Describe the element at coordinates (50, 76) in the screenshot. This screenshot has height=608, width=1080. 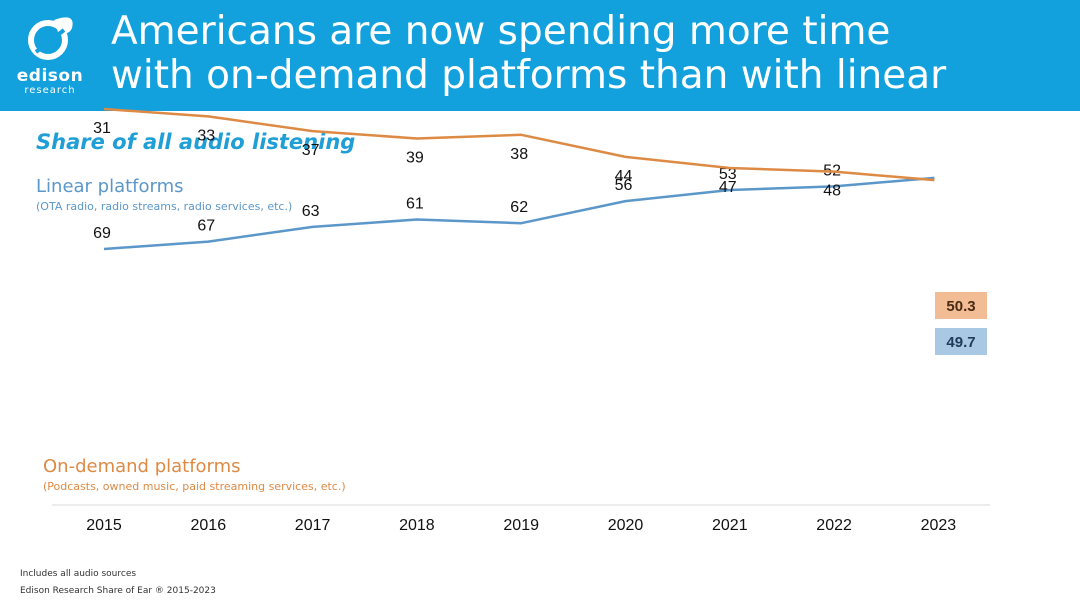
I see `logo-wordmark: edison` at that location.